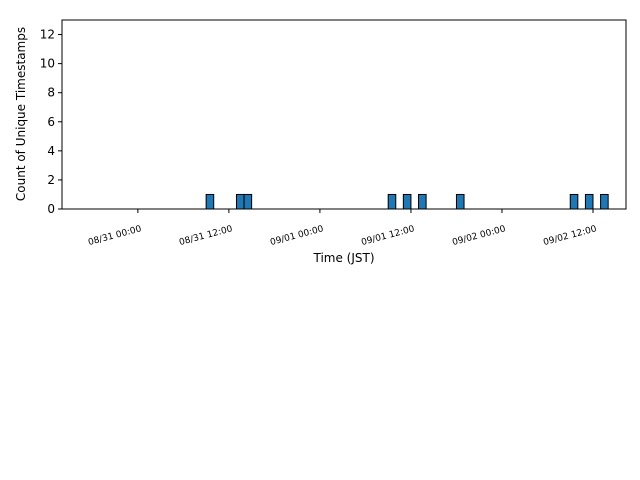 This screenshot has width=640, height=480. I want to click on y-tick-label: 12, so click(47, 35).